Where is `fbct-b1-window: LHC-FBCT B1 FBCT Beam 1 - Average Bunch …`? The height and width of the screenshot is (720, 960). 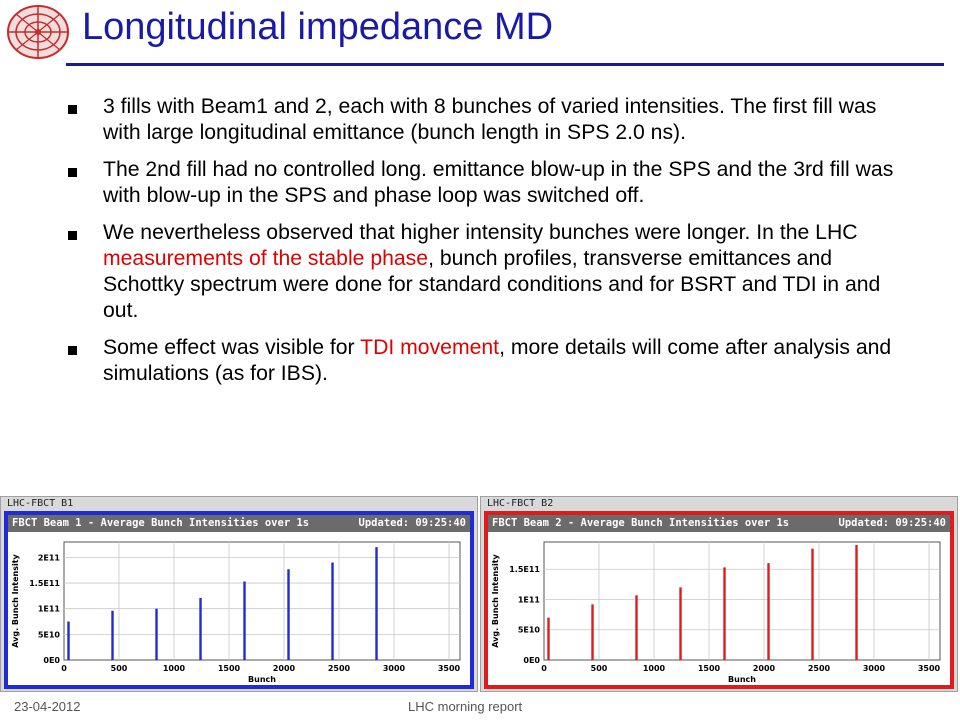 fbct-b1-window: LHC-FBCT B1 FBCT Beam 1 - Average Bunch … is located at coordinates (239, 594).